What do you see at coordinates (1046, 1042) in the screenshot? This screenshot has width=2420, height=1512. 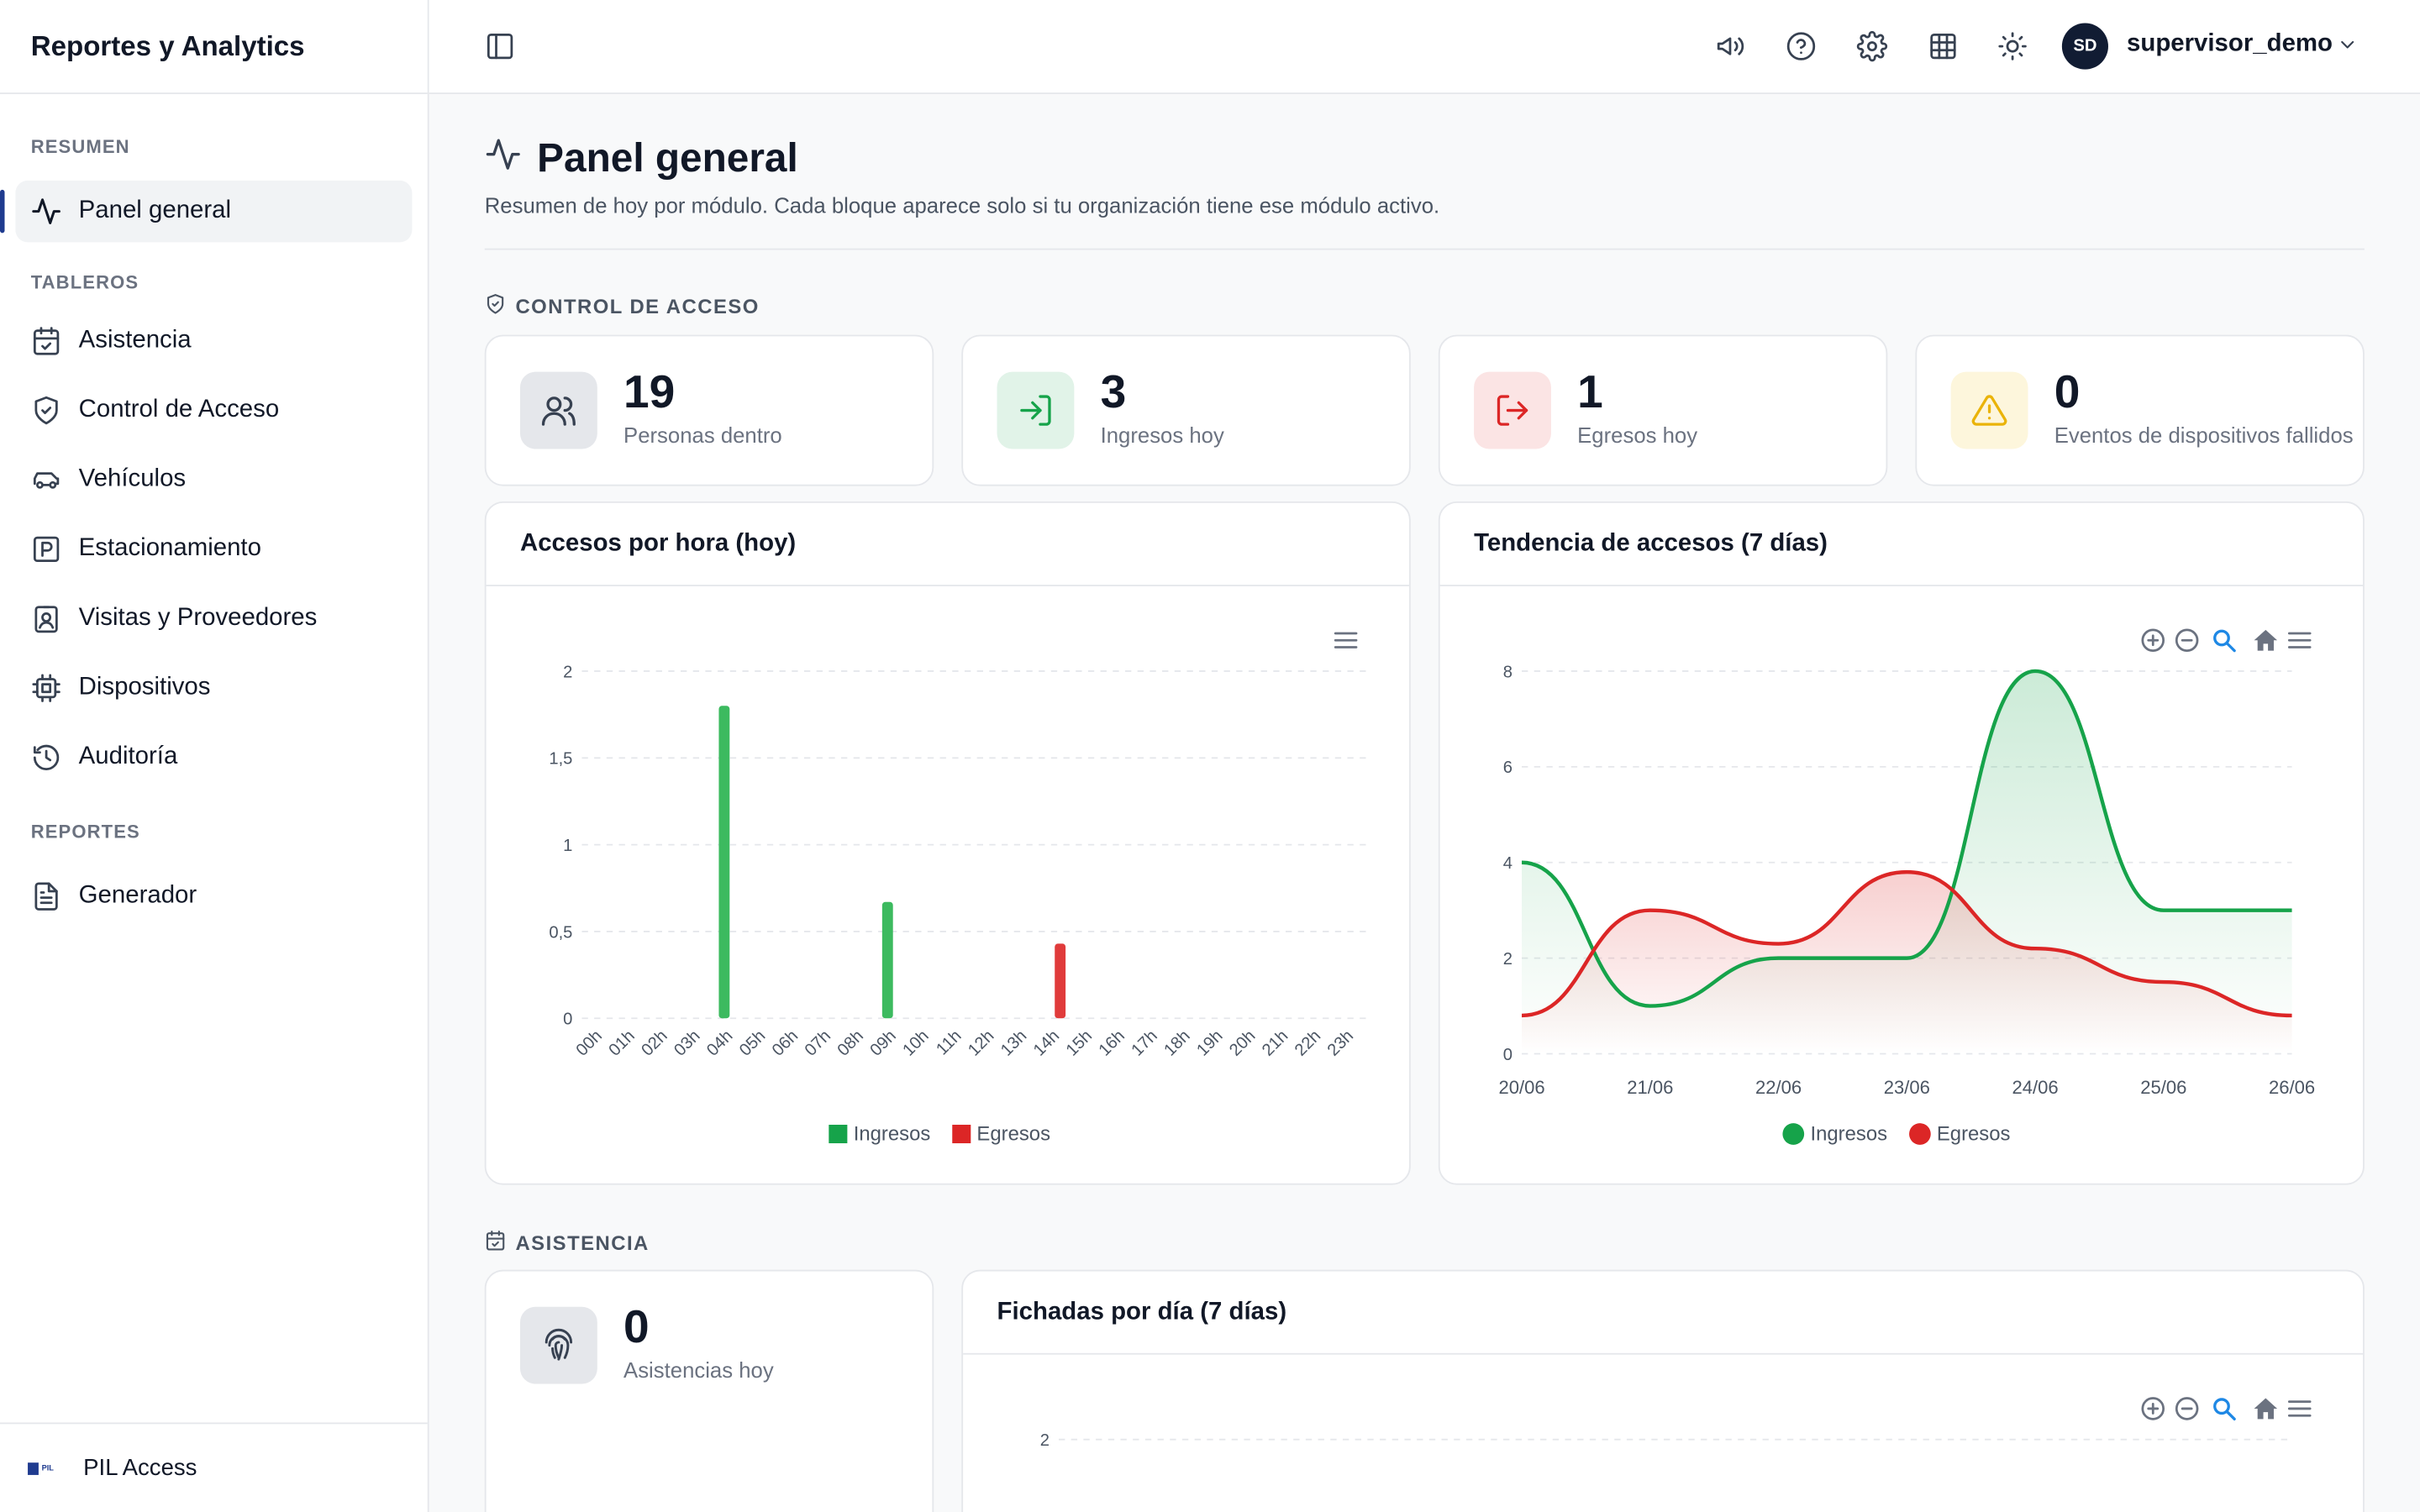 I see `x-tick-label: 14h` at bounding box center [1046, 1042].